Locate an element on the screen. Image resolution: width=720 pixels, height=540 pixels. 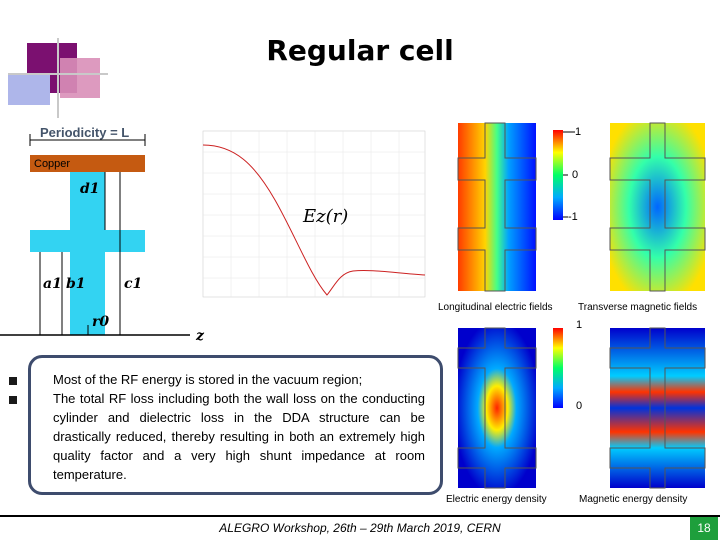
transverse-field-label: Transverse magnetic fields is located at coordinates (638, 307).